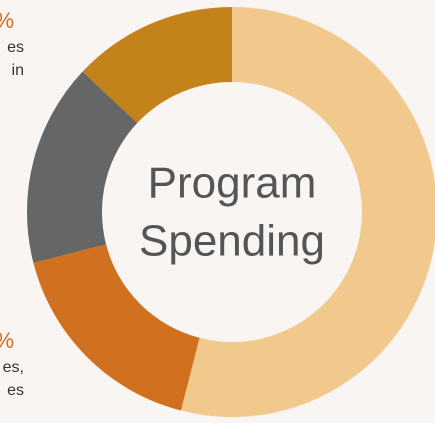 The image size is (435, 423). What do you see at coordinates (232, 183) in the screenshot?
I see `center-label: Program` at bounding box center [232, 183].